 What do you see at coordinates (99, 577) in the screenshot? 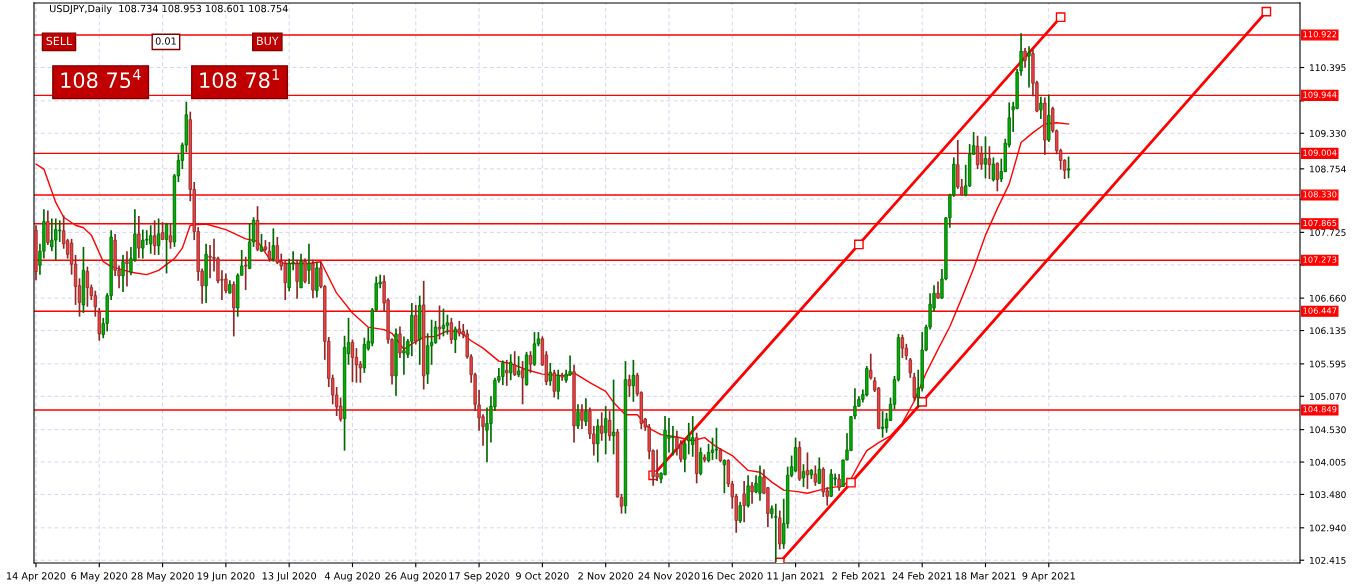
I see `x-tick-label: 6 May 2020` at bounding box center [99, 577].